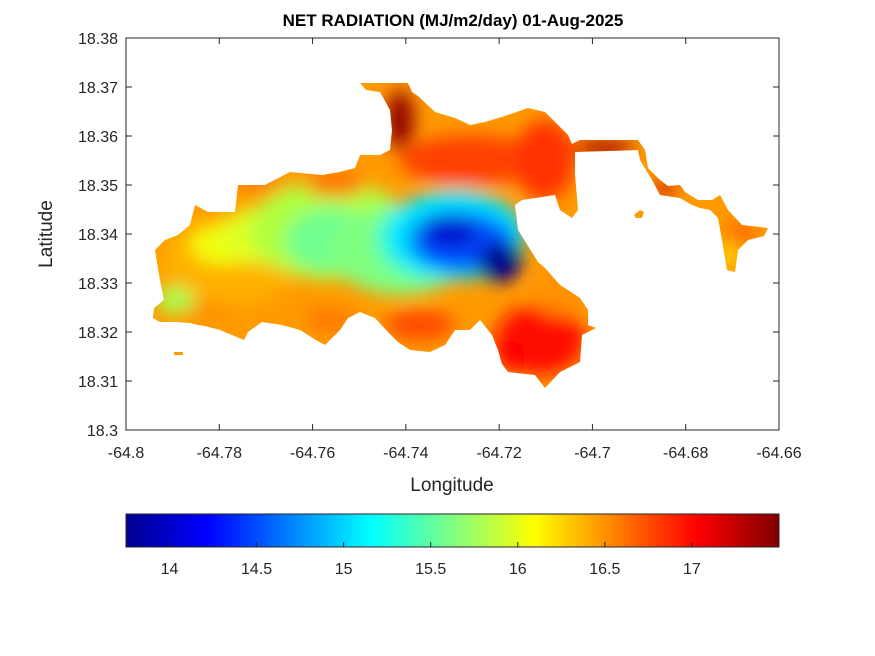 The image size is (875, 656). Describe the element at coordinates (685, 453) in the screenshot. I see `x-tick-label: -64.68` at that location.